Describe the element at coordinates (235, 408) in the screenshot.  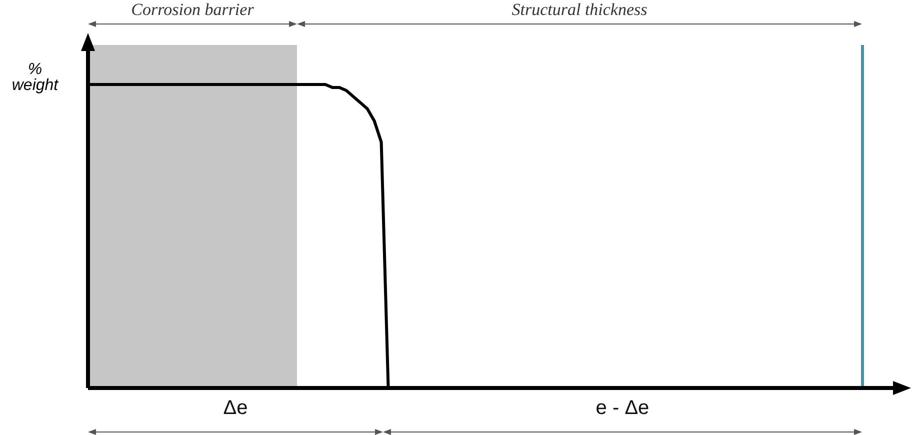
I see `text: Δe` at that location.